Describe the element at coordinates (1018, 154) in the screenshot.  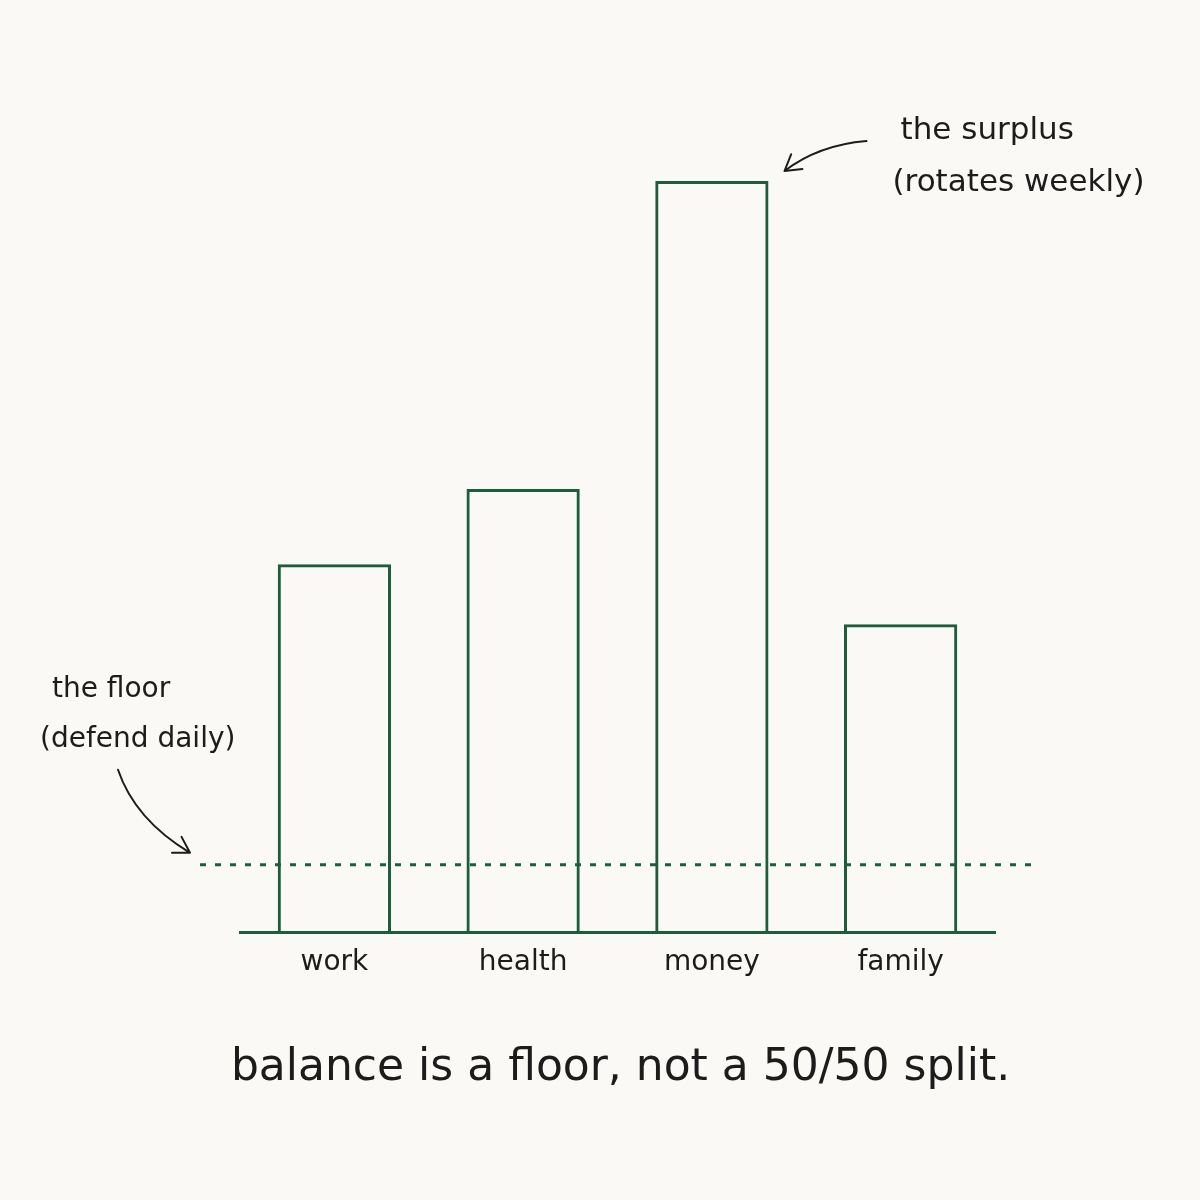
I see `annotation: the surplus (rotates weekly)` at that location.